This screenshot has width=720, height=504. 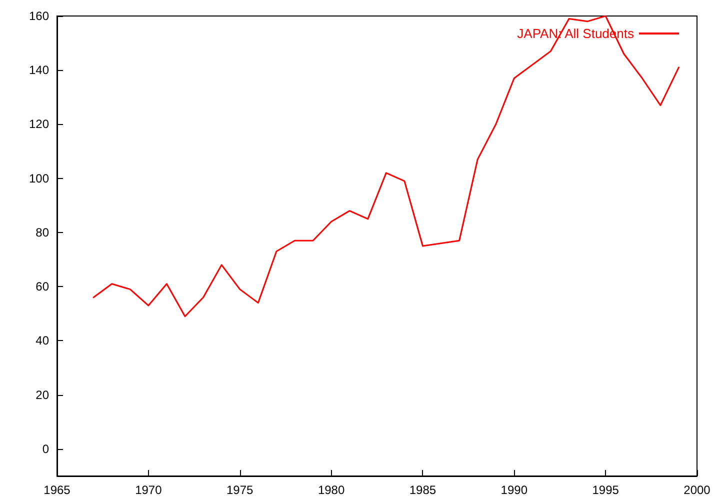 I want to click on x-tick-label: 1975, so click(x=240, y=490).